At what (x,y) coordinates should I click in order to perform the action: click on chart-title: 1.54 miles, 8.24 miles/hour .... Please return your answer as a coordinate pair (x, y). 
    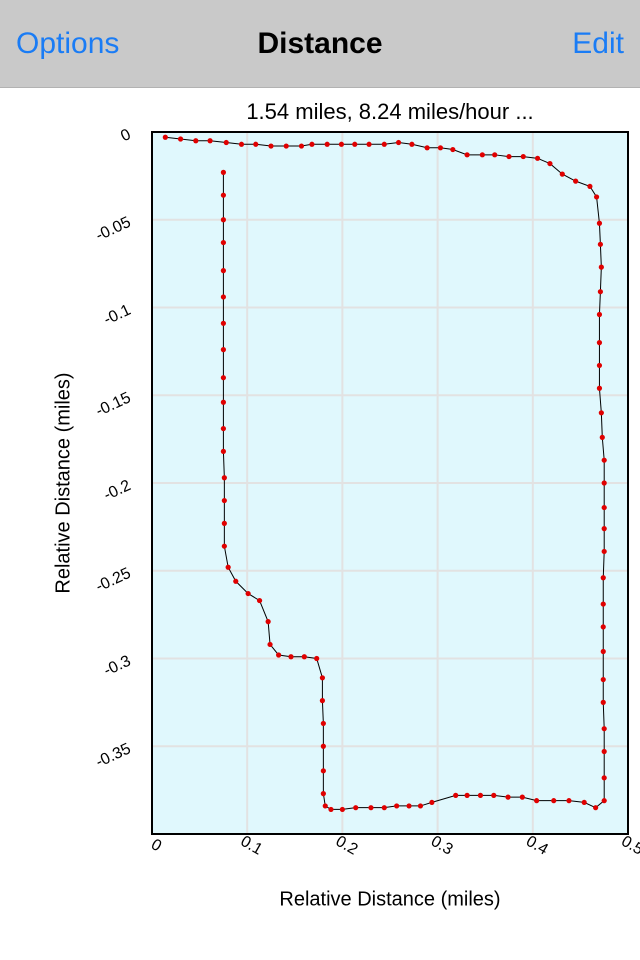
    Looking at the image, I should click on (389, 111).